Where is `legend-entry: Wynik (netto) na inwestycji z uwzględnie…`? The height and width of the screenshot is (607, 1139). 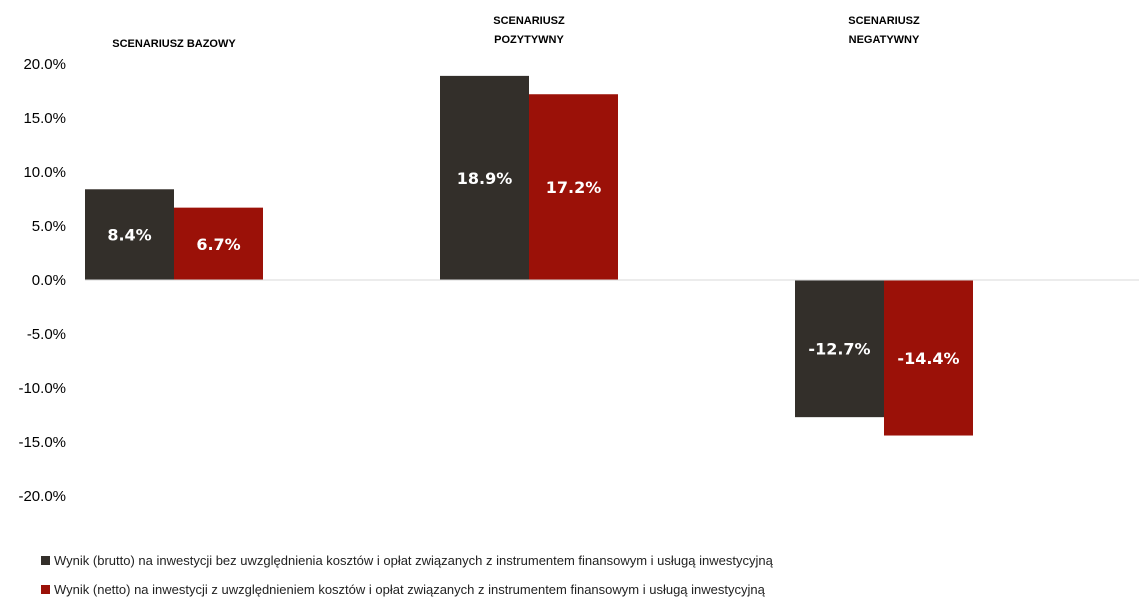 legend-entry: Wynik (netto) na inwestycji z uwzględnie… is located at coordinates (410, 589).